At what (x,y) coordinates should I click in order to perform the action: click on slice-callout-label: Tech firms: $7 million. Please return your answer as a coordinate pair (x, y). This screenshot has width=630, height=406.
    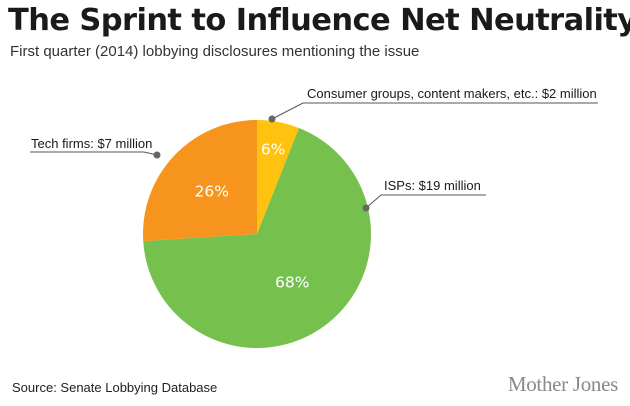
    Looking at the image, I should click on (91, 143).